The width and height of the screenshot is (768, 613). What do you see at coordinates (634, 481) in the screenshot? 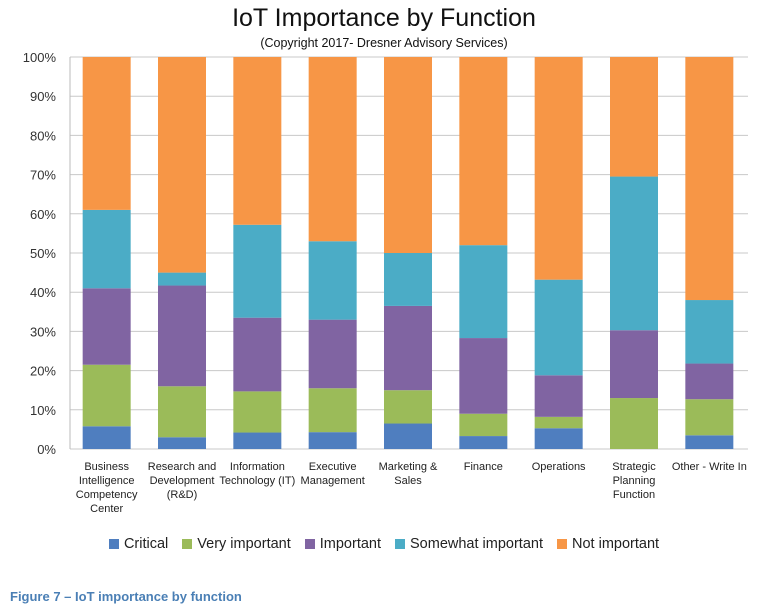
I see `x-tick-label: Strategic Planning Function` at bounding box center [634, 481].